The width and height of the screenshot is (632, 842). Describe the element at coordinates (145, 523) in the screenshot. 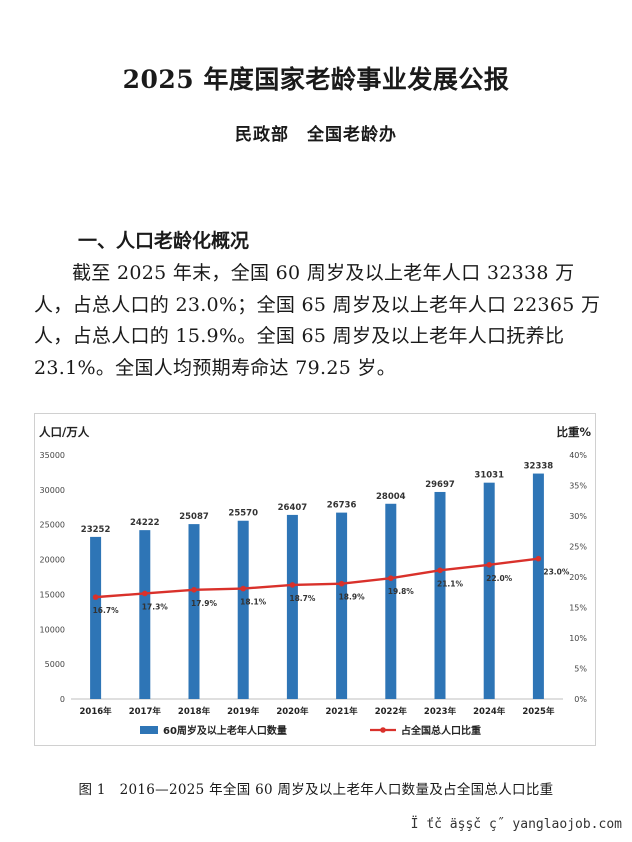

I see `bar-value-label: 24222` at that location.